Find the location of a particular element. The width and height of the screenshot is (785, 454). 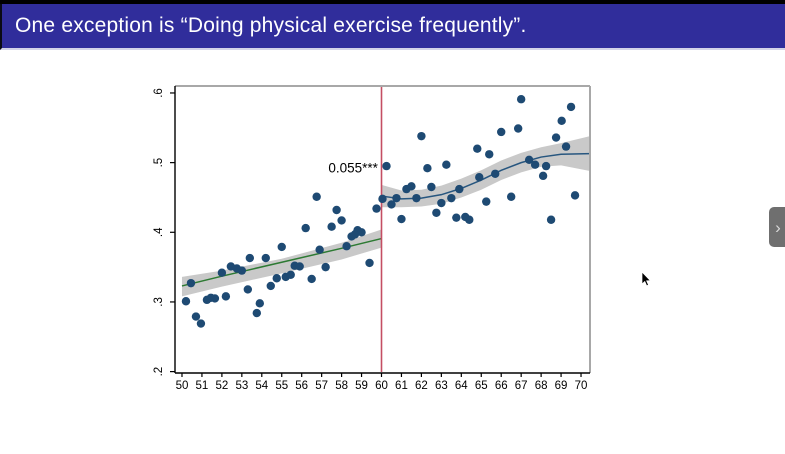

fit-line-pre is located at coordinates (281, 262).